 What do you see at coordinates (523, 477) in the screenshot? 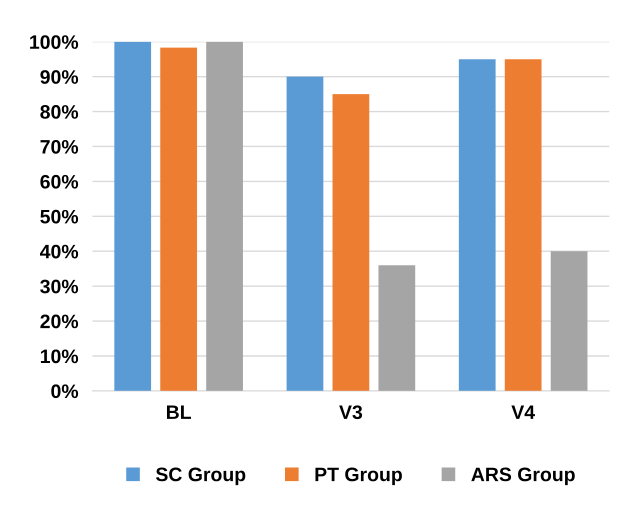
I see `legend-label: ARS Group` at bounding box center [523, 477].